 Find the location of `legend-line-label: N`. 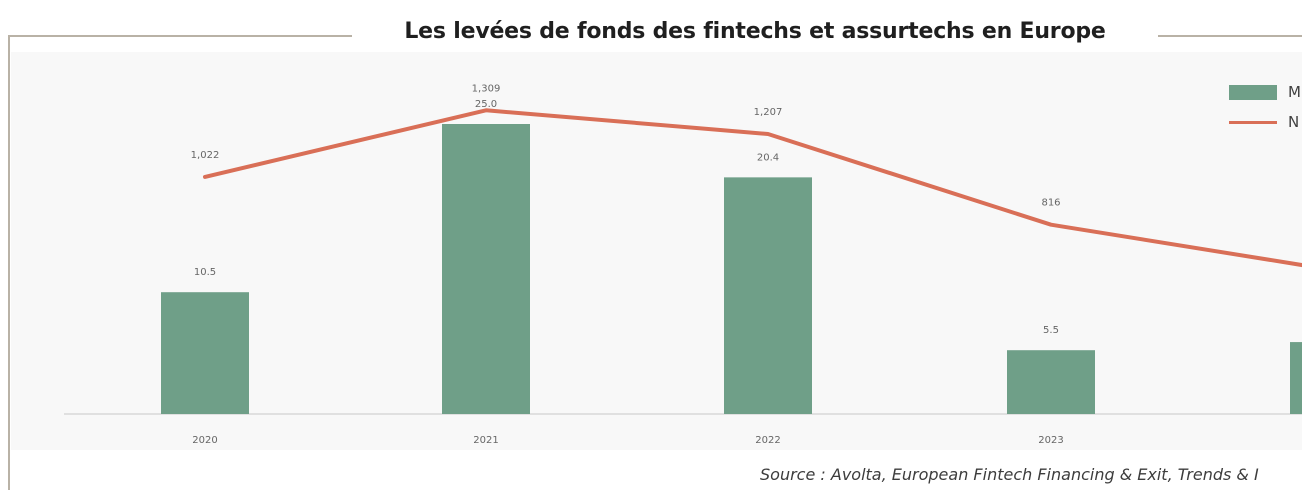

legend-line-label: N is located at coordinates (1294, 122).